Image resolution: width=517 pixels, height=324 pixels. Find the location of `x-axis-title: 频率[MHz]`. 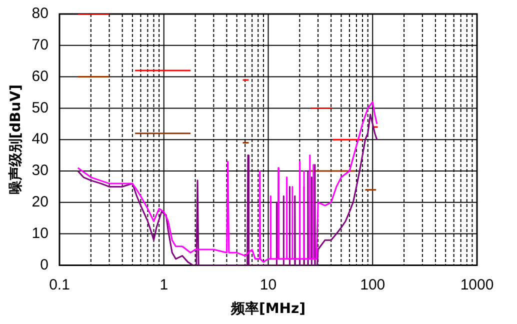

x-axis-title: 频率[MHz] is located at coordinates (268, 309).